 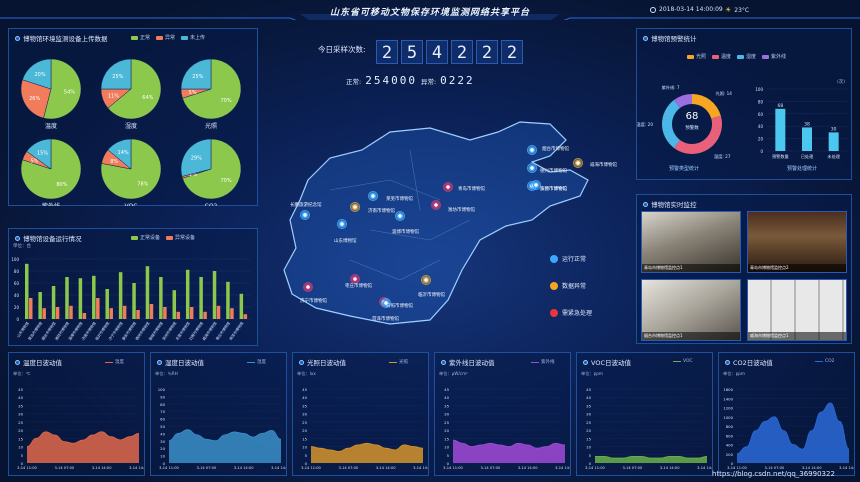 What do you see at coordinates (611, 363) in the screenshot?
I see `panel-title: VOC日波动值` at bounding box center [611, 363].